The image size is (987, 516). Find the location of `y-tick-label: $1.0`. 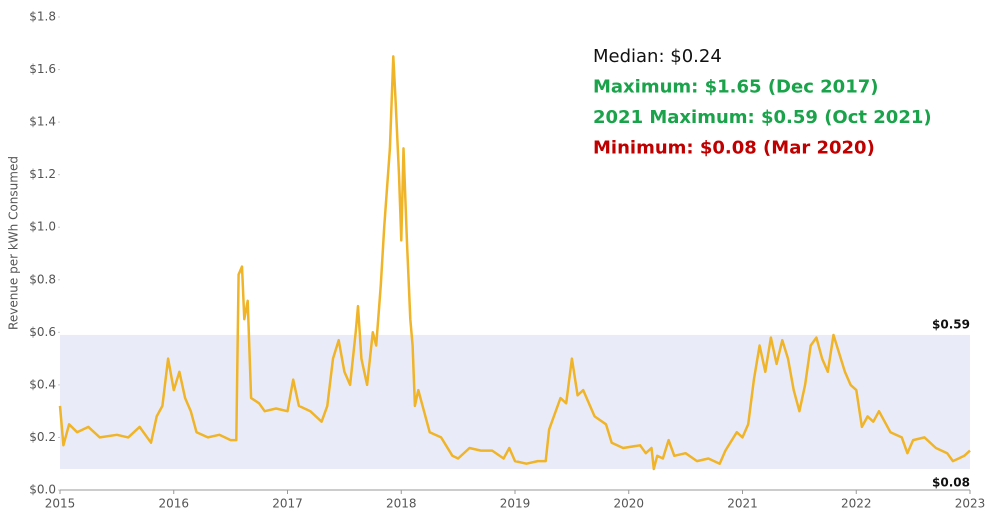

y-tick-label: $1.0 is located at coordinates (42, 227).